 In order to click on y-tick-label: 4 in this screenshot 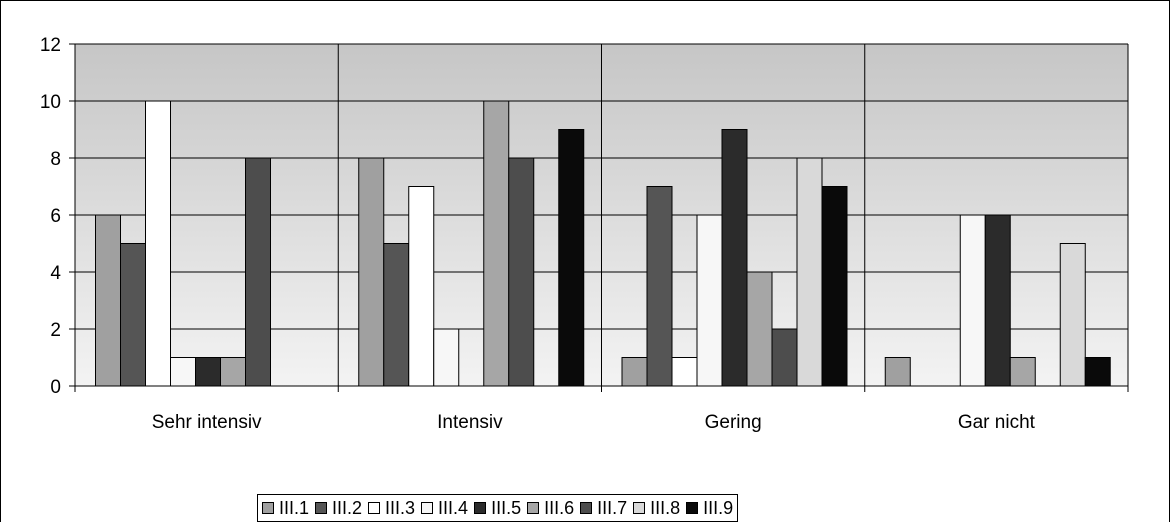, I will do `click(55, 273)`.